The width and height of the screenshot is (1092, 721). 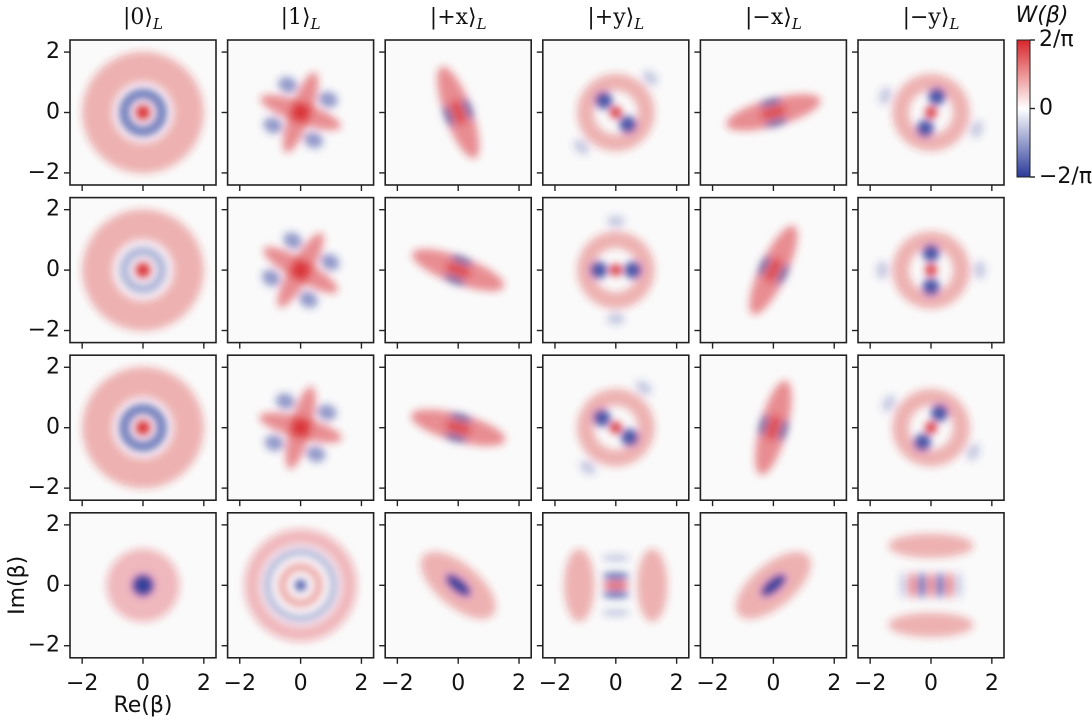 I want to click on column-state: |−y⟩, so click(x=926, y=17).